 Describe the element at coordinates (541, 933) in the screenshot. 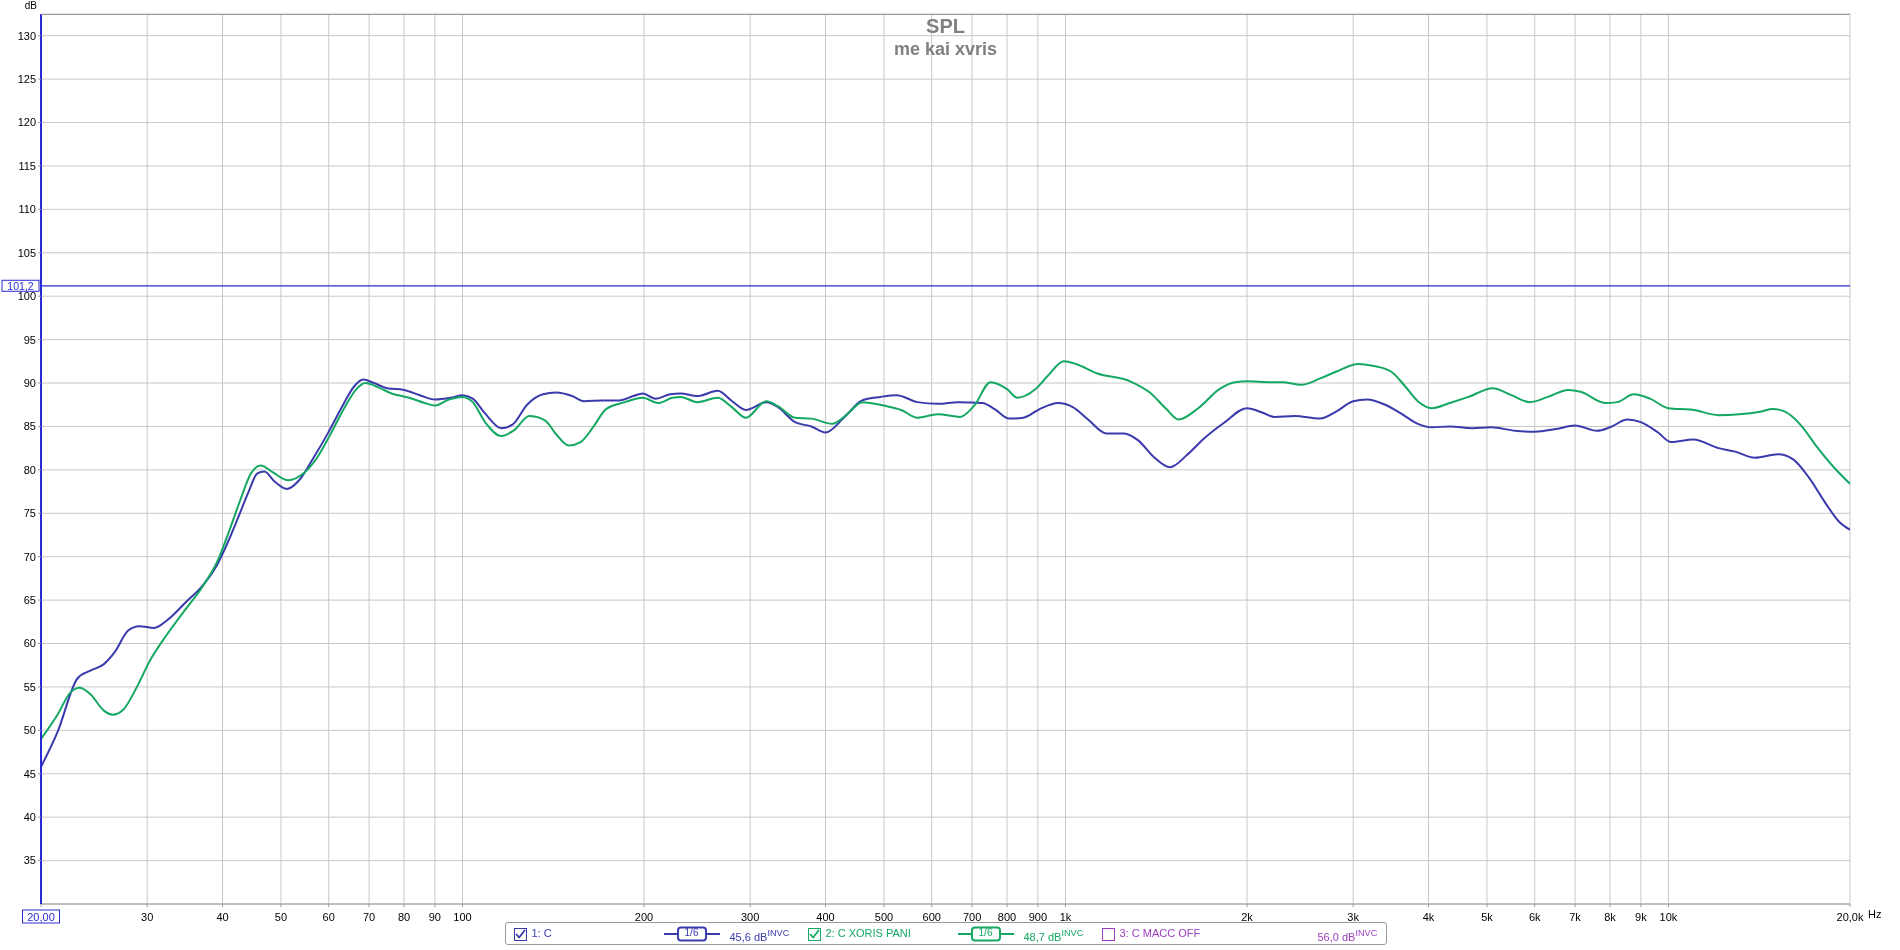

I see `legend-label: 1: C` at that location.